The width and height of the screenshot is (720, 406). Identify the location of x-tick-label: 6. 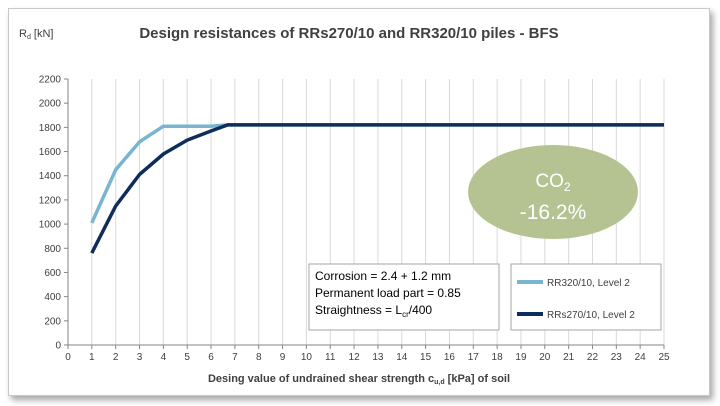
(211, 357).